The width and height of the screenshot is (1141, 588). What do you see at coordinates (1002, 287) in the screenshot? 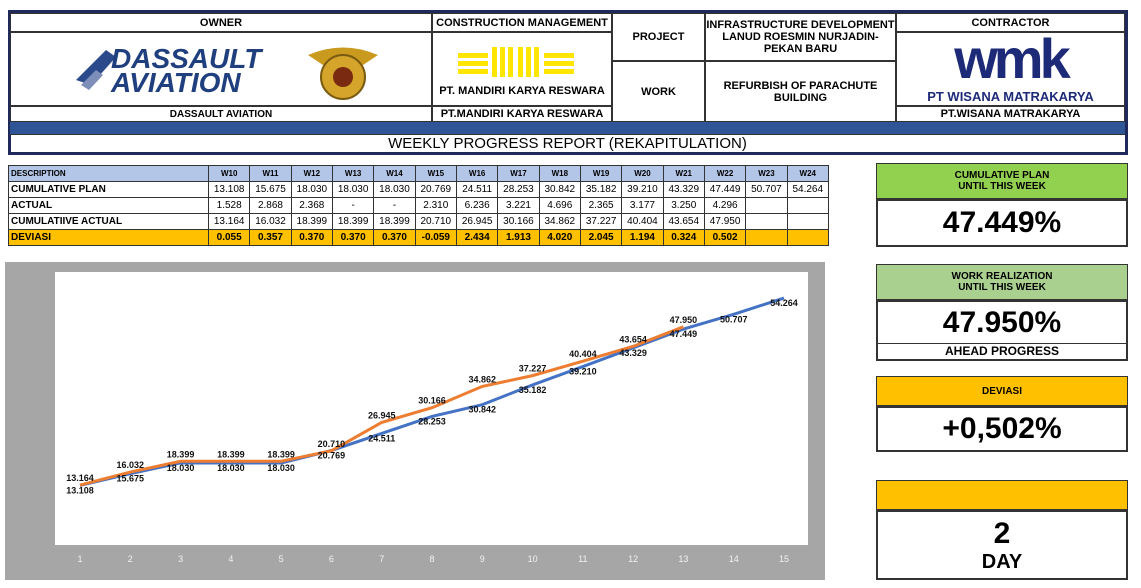
I see `text-line: UNTIL THIS WEEK` at bounding box center [1002, 287].